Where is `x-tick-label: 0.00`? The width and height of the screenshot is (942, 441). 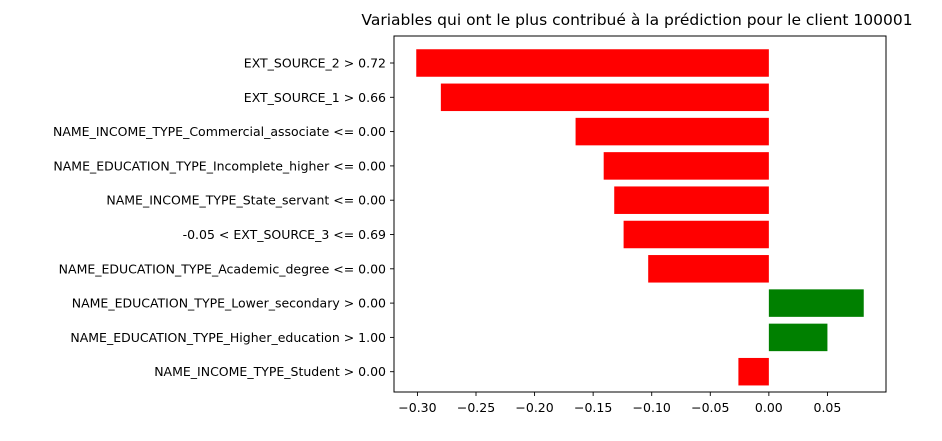
x-tick-label: 0.00 is located at coordinates (769, 407).